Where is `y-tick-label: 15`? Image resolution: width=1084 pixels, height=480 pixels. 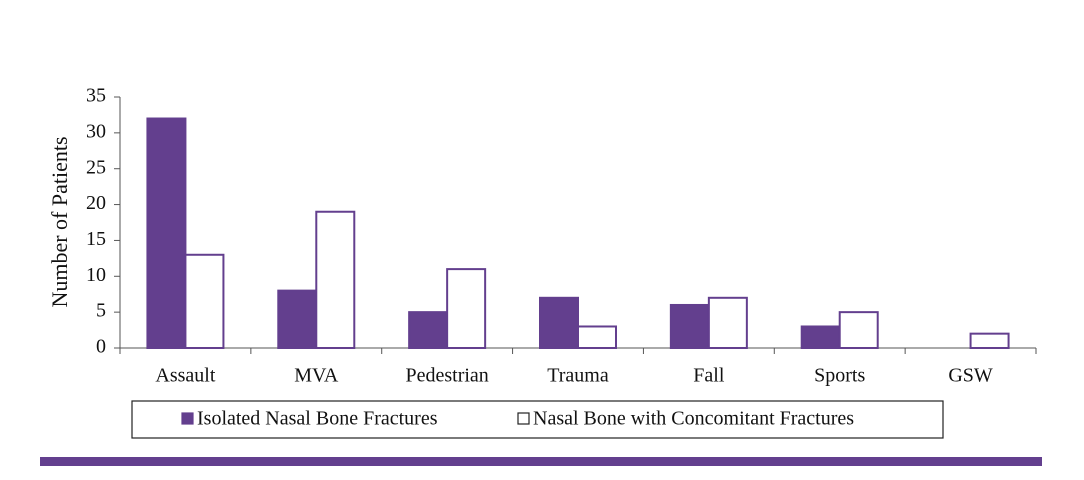 y-tick-label: 15 is located at coordinates (96, 239).